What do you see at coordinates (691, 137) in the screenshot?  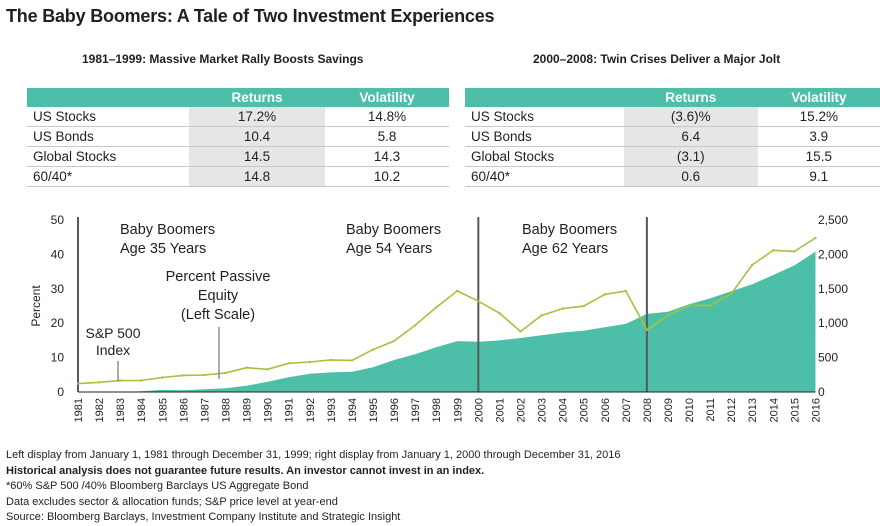 I see `row-returns: 6.4` at bounding box center [691, 137].